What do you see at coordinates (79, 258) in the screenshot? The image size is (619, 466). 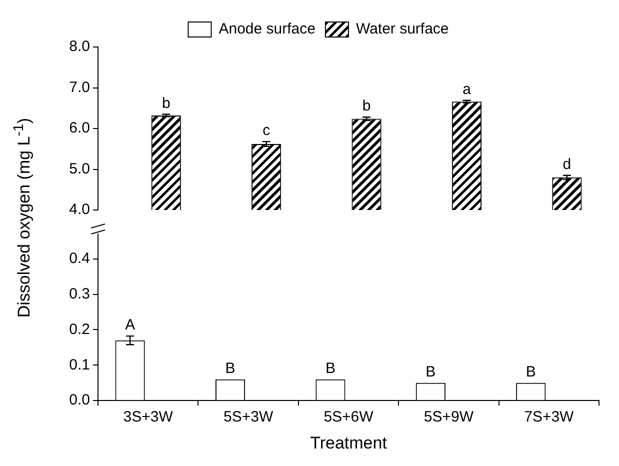 I see `y-tick-label: 0.4` at bounding box center [79, 258].